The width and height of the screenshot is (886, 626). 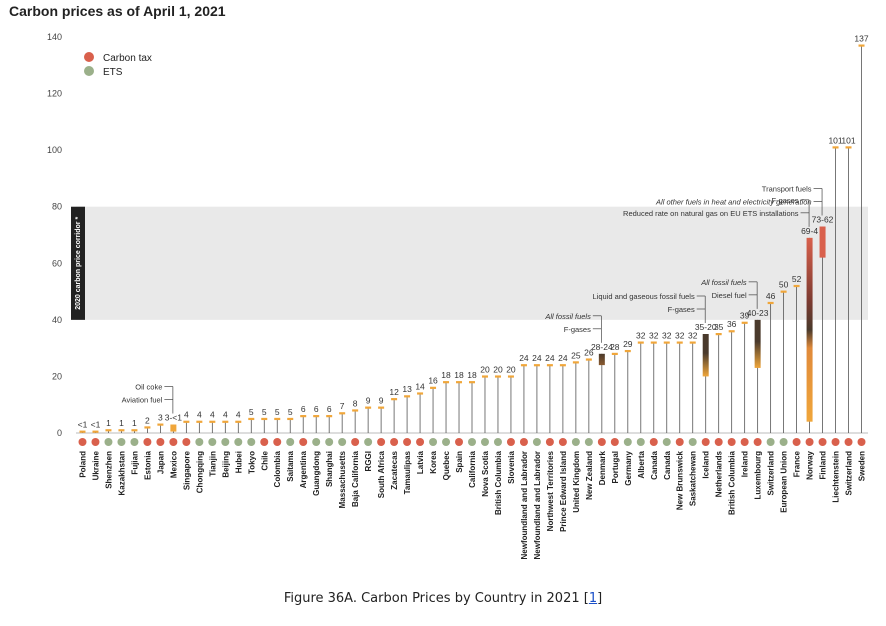 What do you see at coordinates (381, 474) in the screenshot?
I see `category-label: South Africa` at bounding box center [381, 474].